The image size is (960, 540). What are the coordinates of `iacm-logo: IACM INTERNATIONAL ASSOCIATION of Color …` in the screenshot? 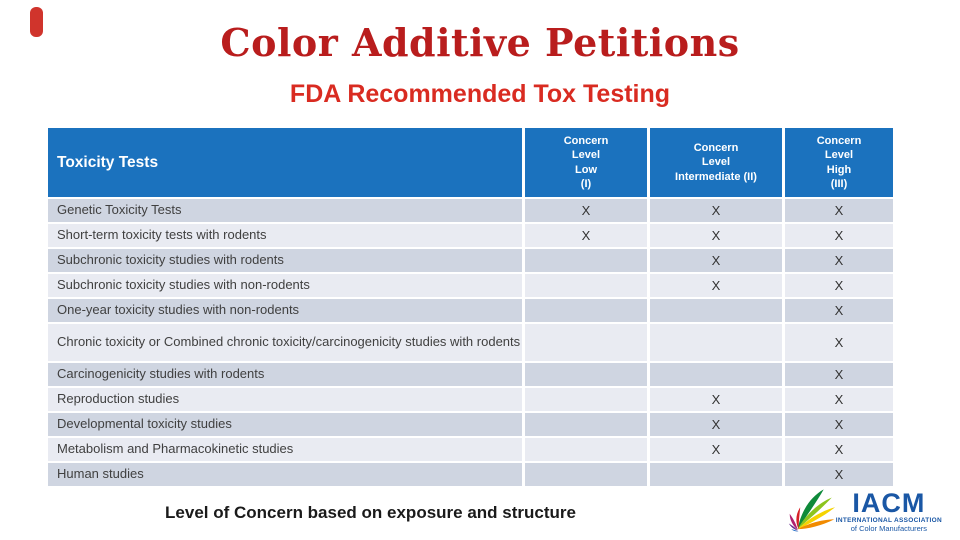 It's located at (865, 510).